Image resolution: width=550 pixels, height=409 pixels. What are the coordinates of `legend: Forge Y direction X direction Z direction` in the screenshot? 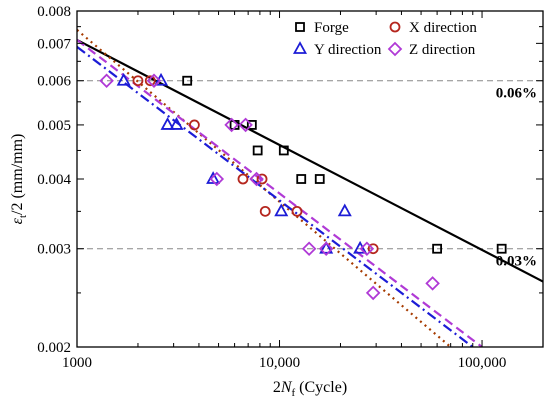 It's located at (384, 39).